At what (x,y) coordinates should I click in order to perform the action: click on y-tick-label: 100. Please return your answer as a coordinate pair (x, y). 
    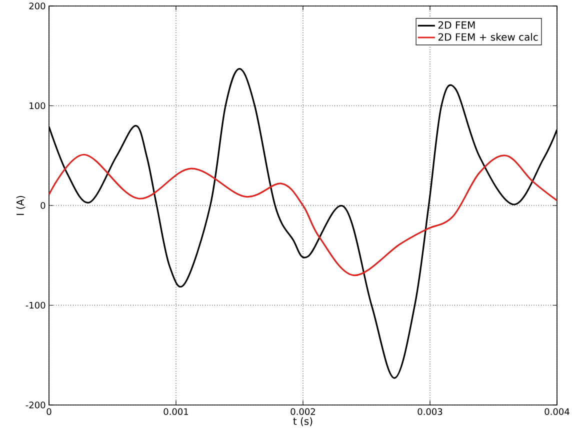
    Looking at the image, I should click on (38, 106).